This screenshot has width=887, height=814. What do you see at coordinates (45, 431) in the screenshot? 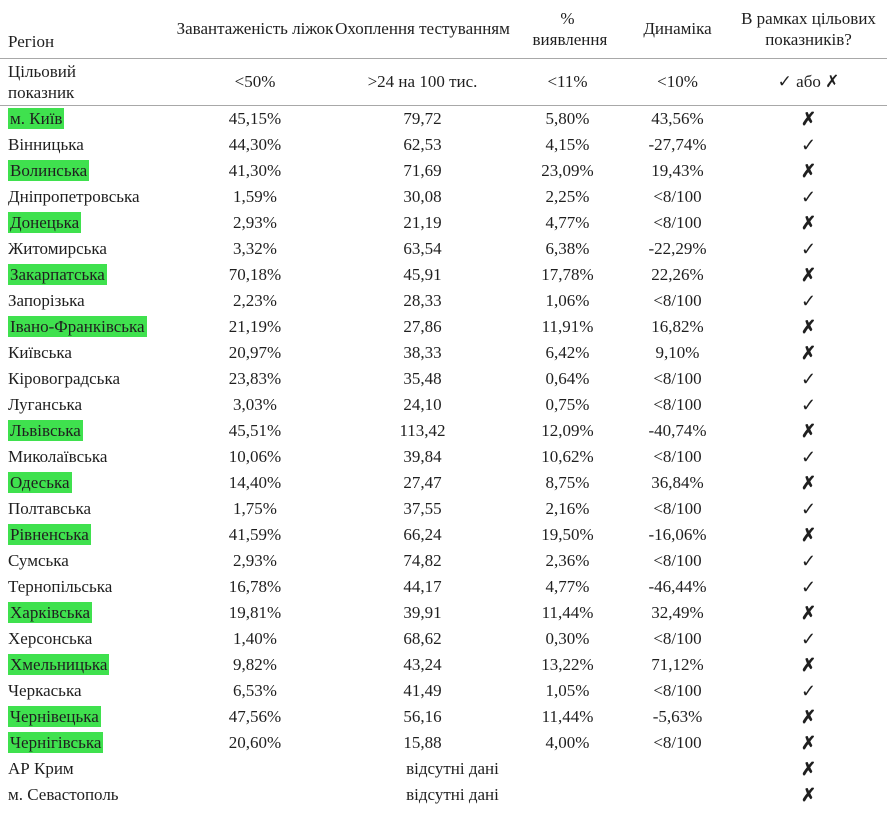
I see `region-name-highlighted: Львівська` at bounding box center [45, 431].